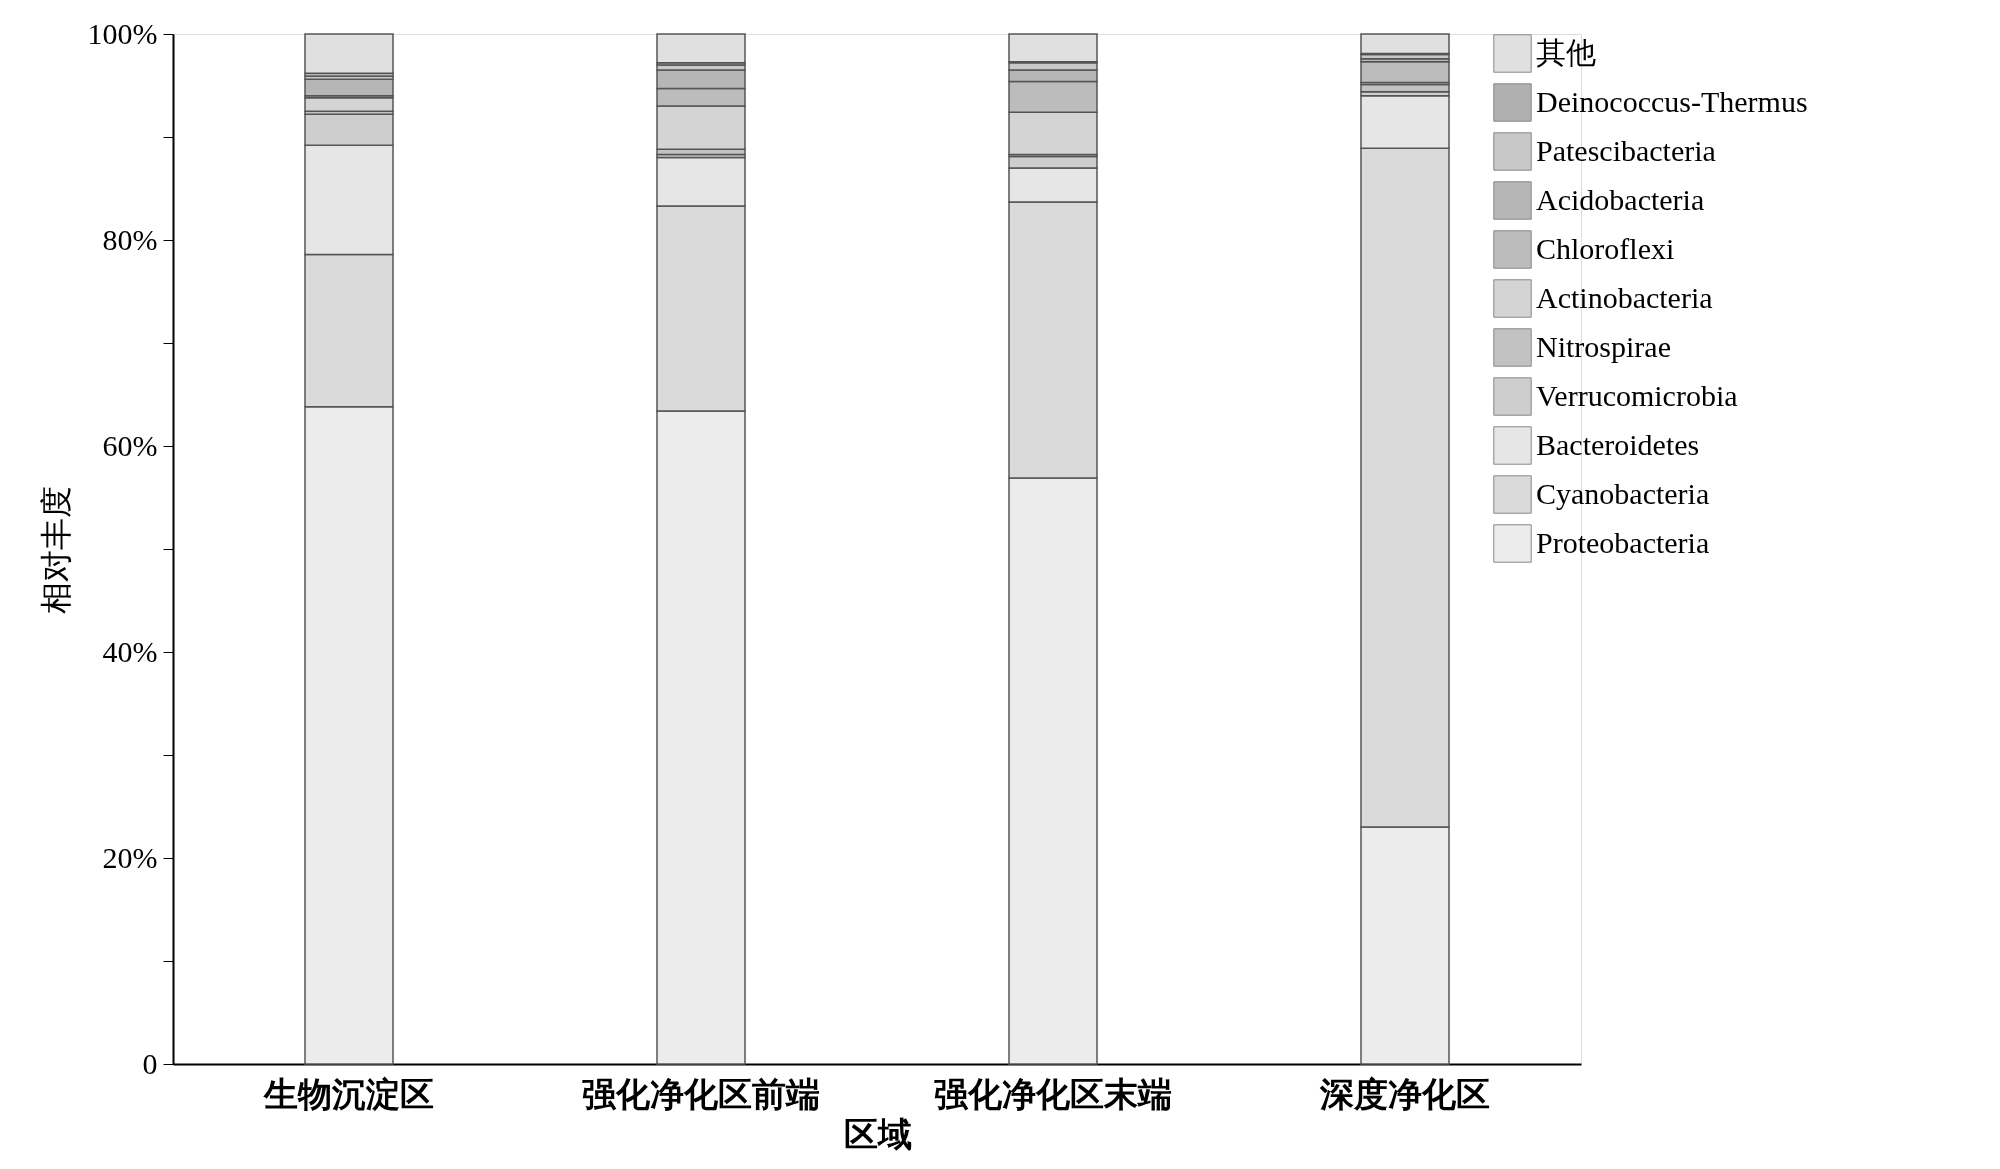 This screenshot has height=1169, width=2000. Describe the element at coordinates (130, 651) in the screenshot. I see `y-tick-label: 40%` at that location.